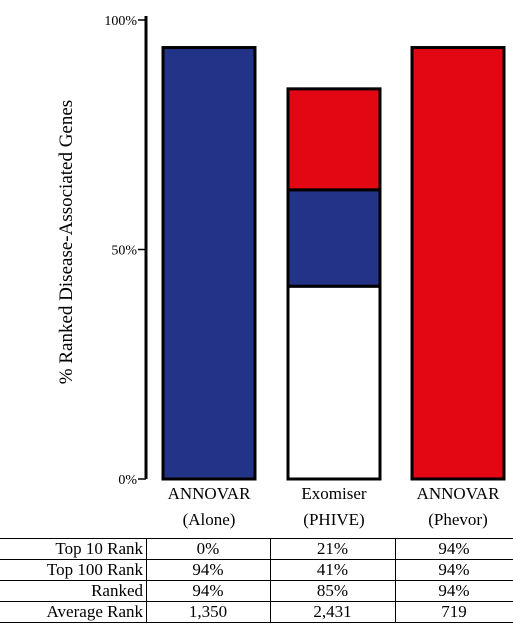 Image resolution: width=513 pixels, height=644 pixels. I want to click on bar-segment-2-white, so click(334, 382).